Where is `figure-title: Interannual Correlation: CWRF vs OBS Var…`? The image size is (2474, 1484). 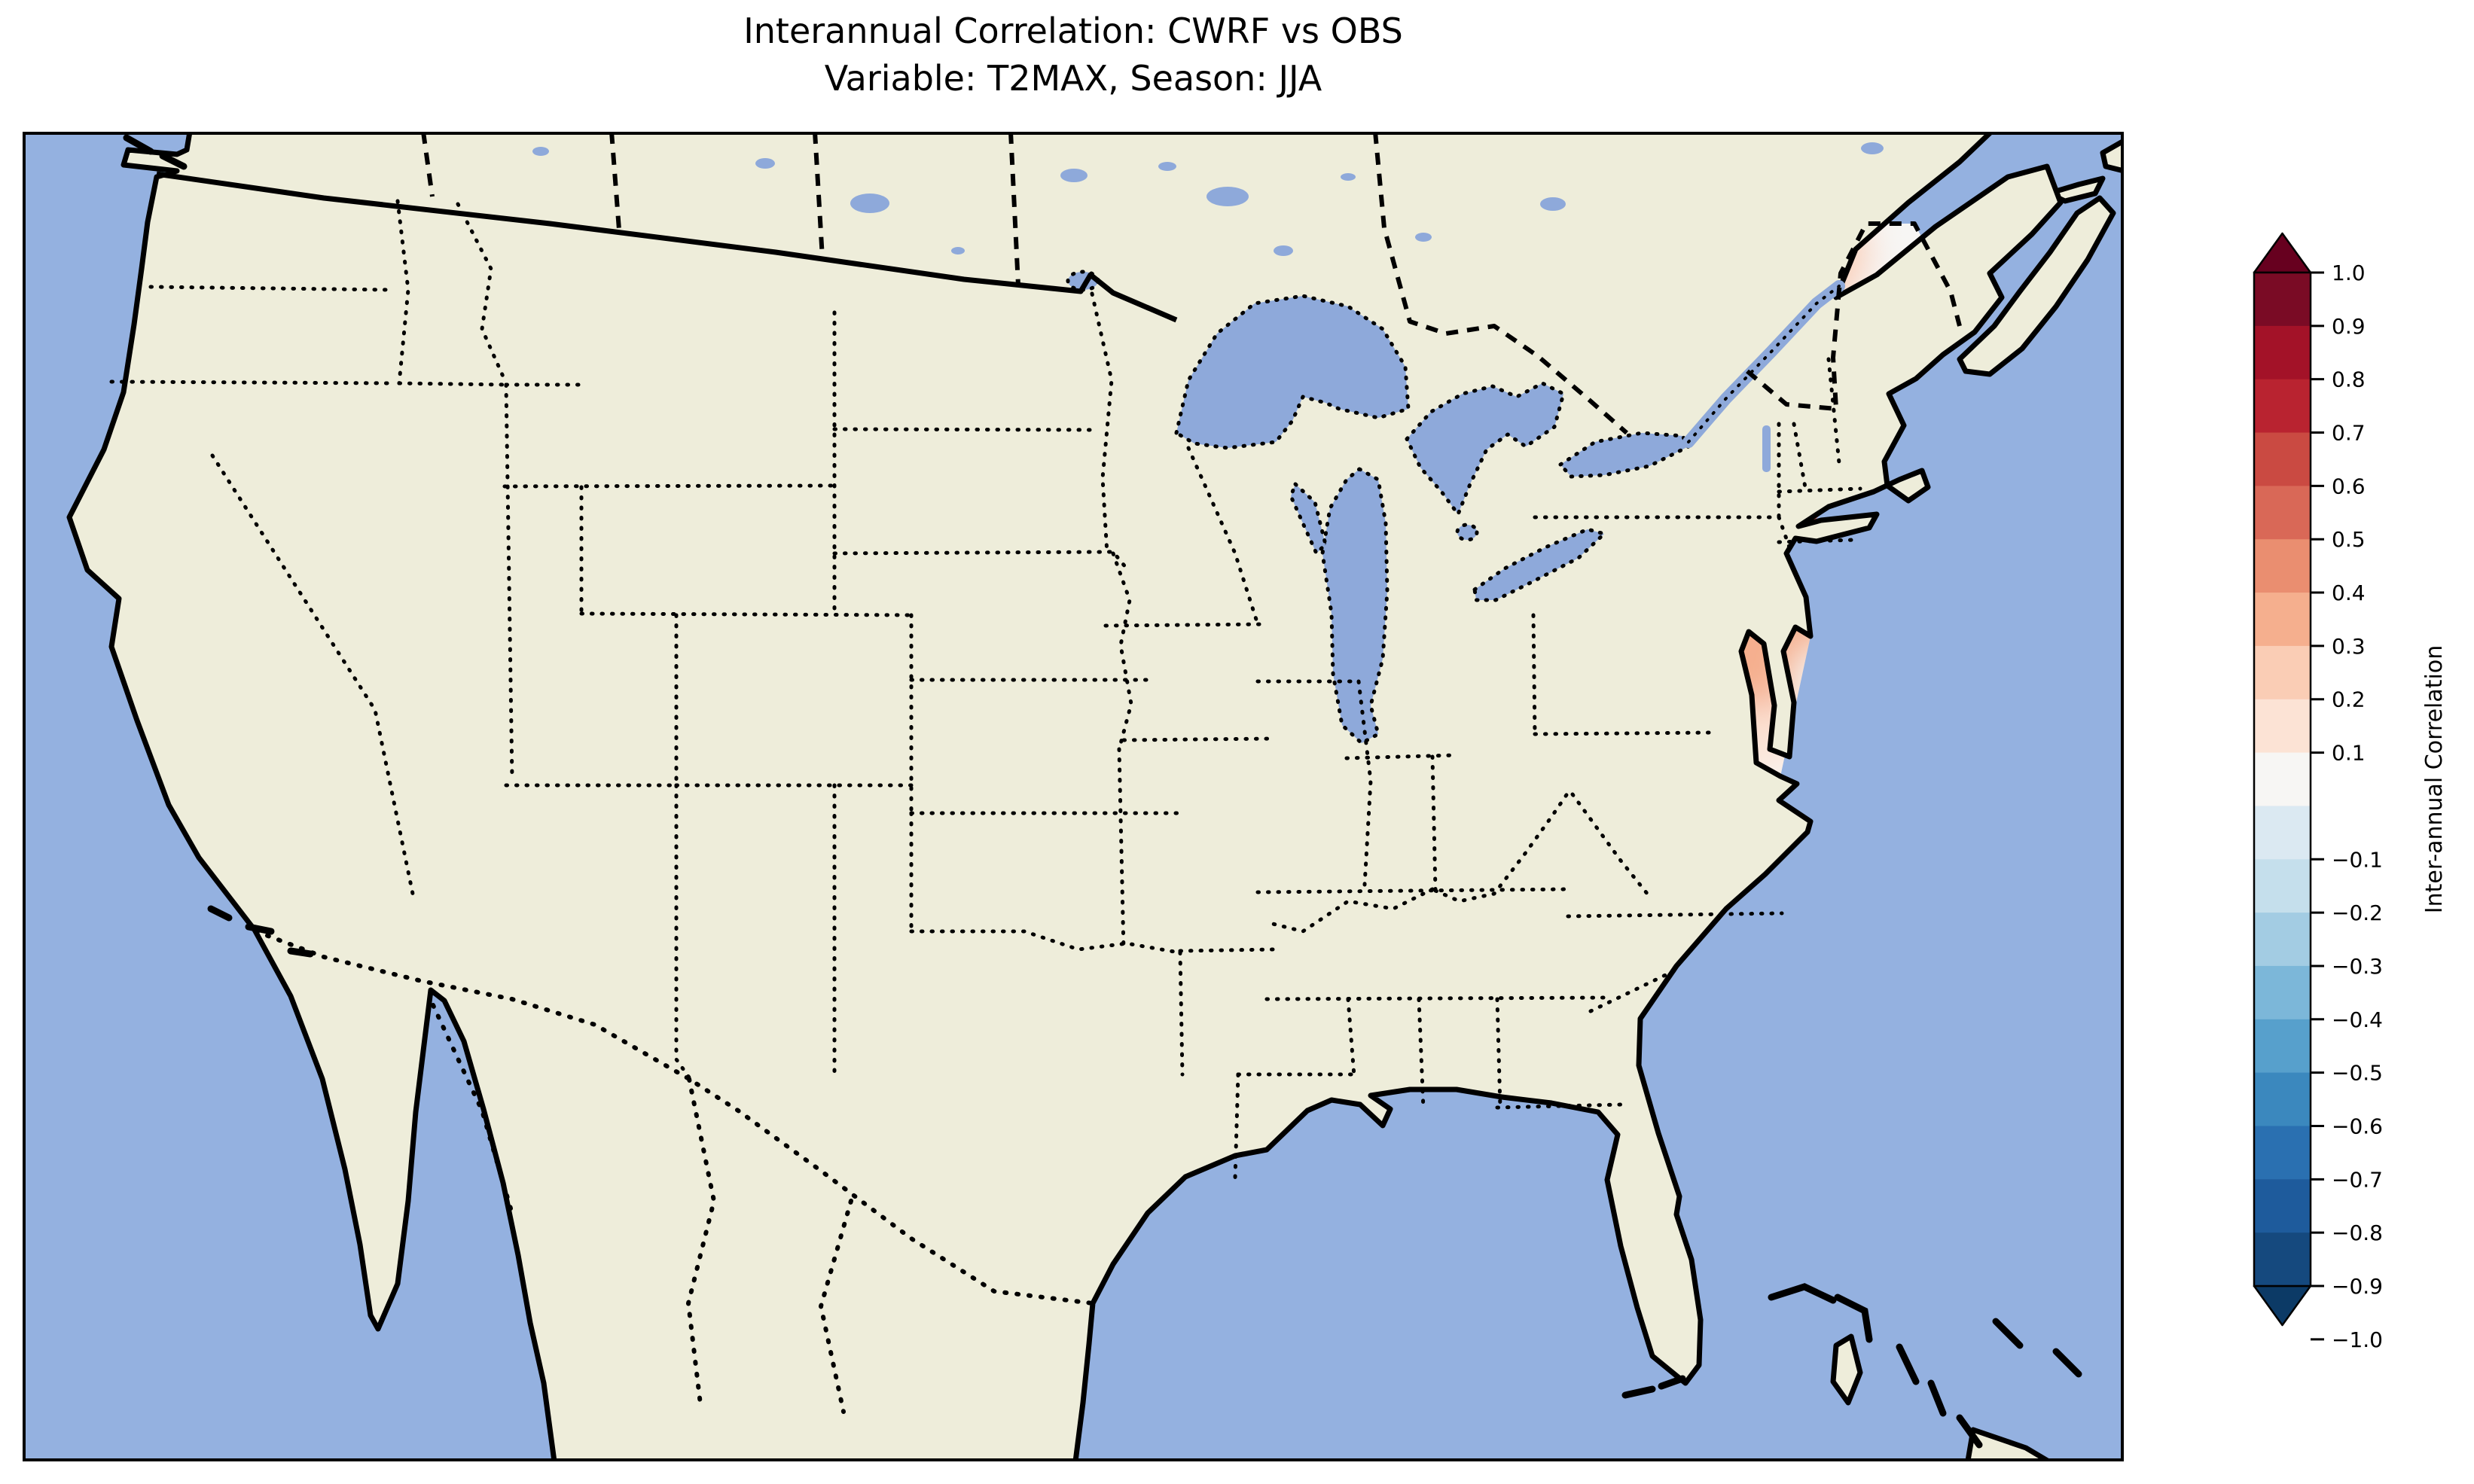
figure-title: Interannual Correlation: CWRF vs OBS Var… is located at coordinates (1073, 55).